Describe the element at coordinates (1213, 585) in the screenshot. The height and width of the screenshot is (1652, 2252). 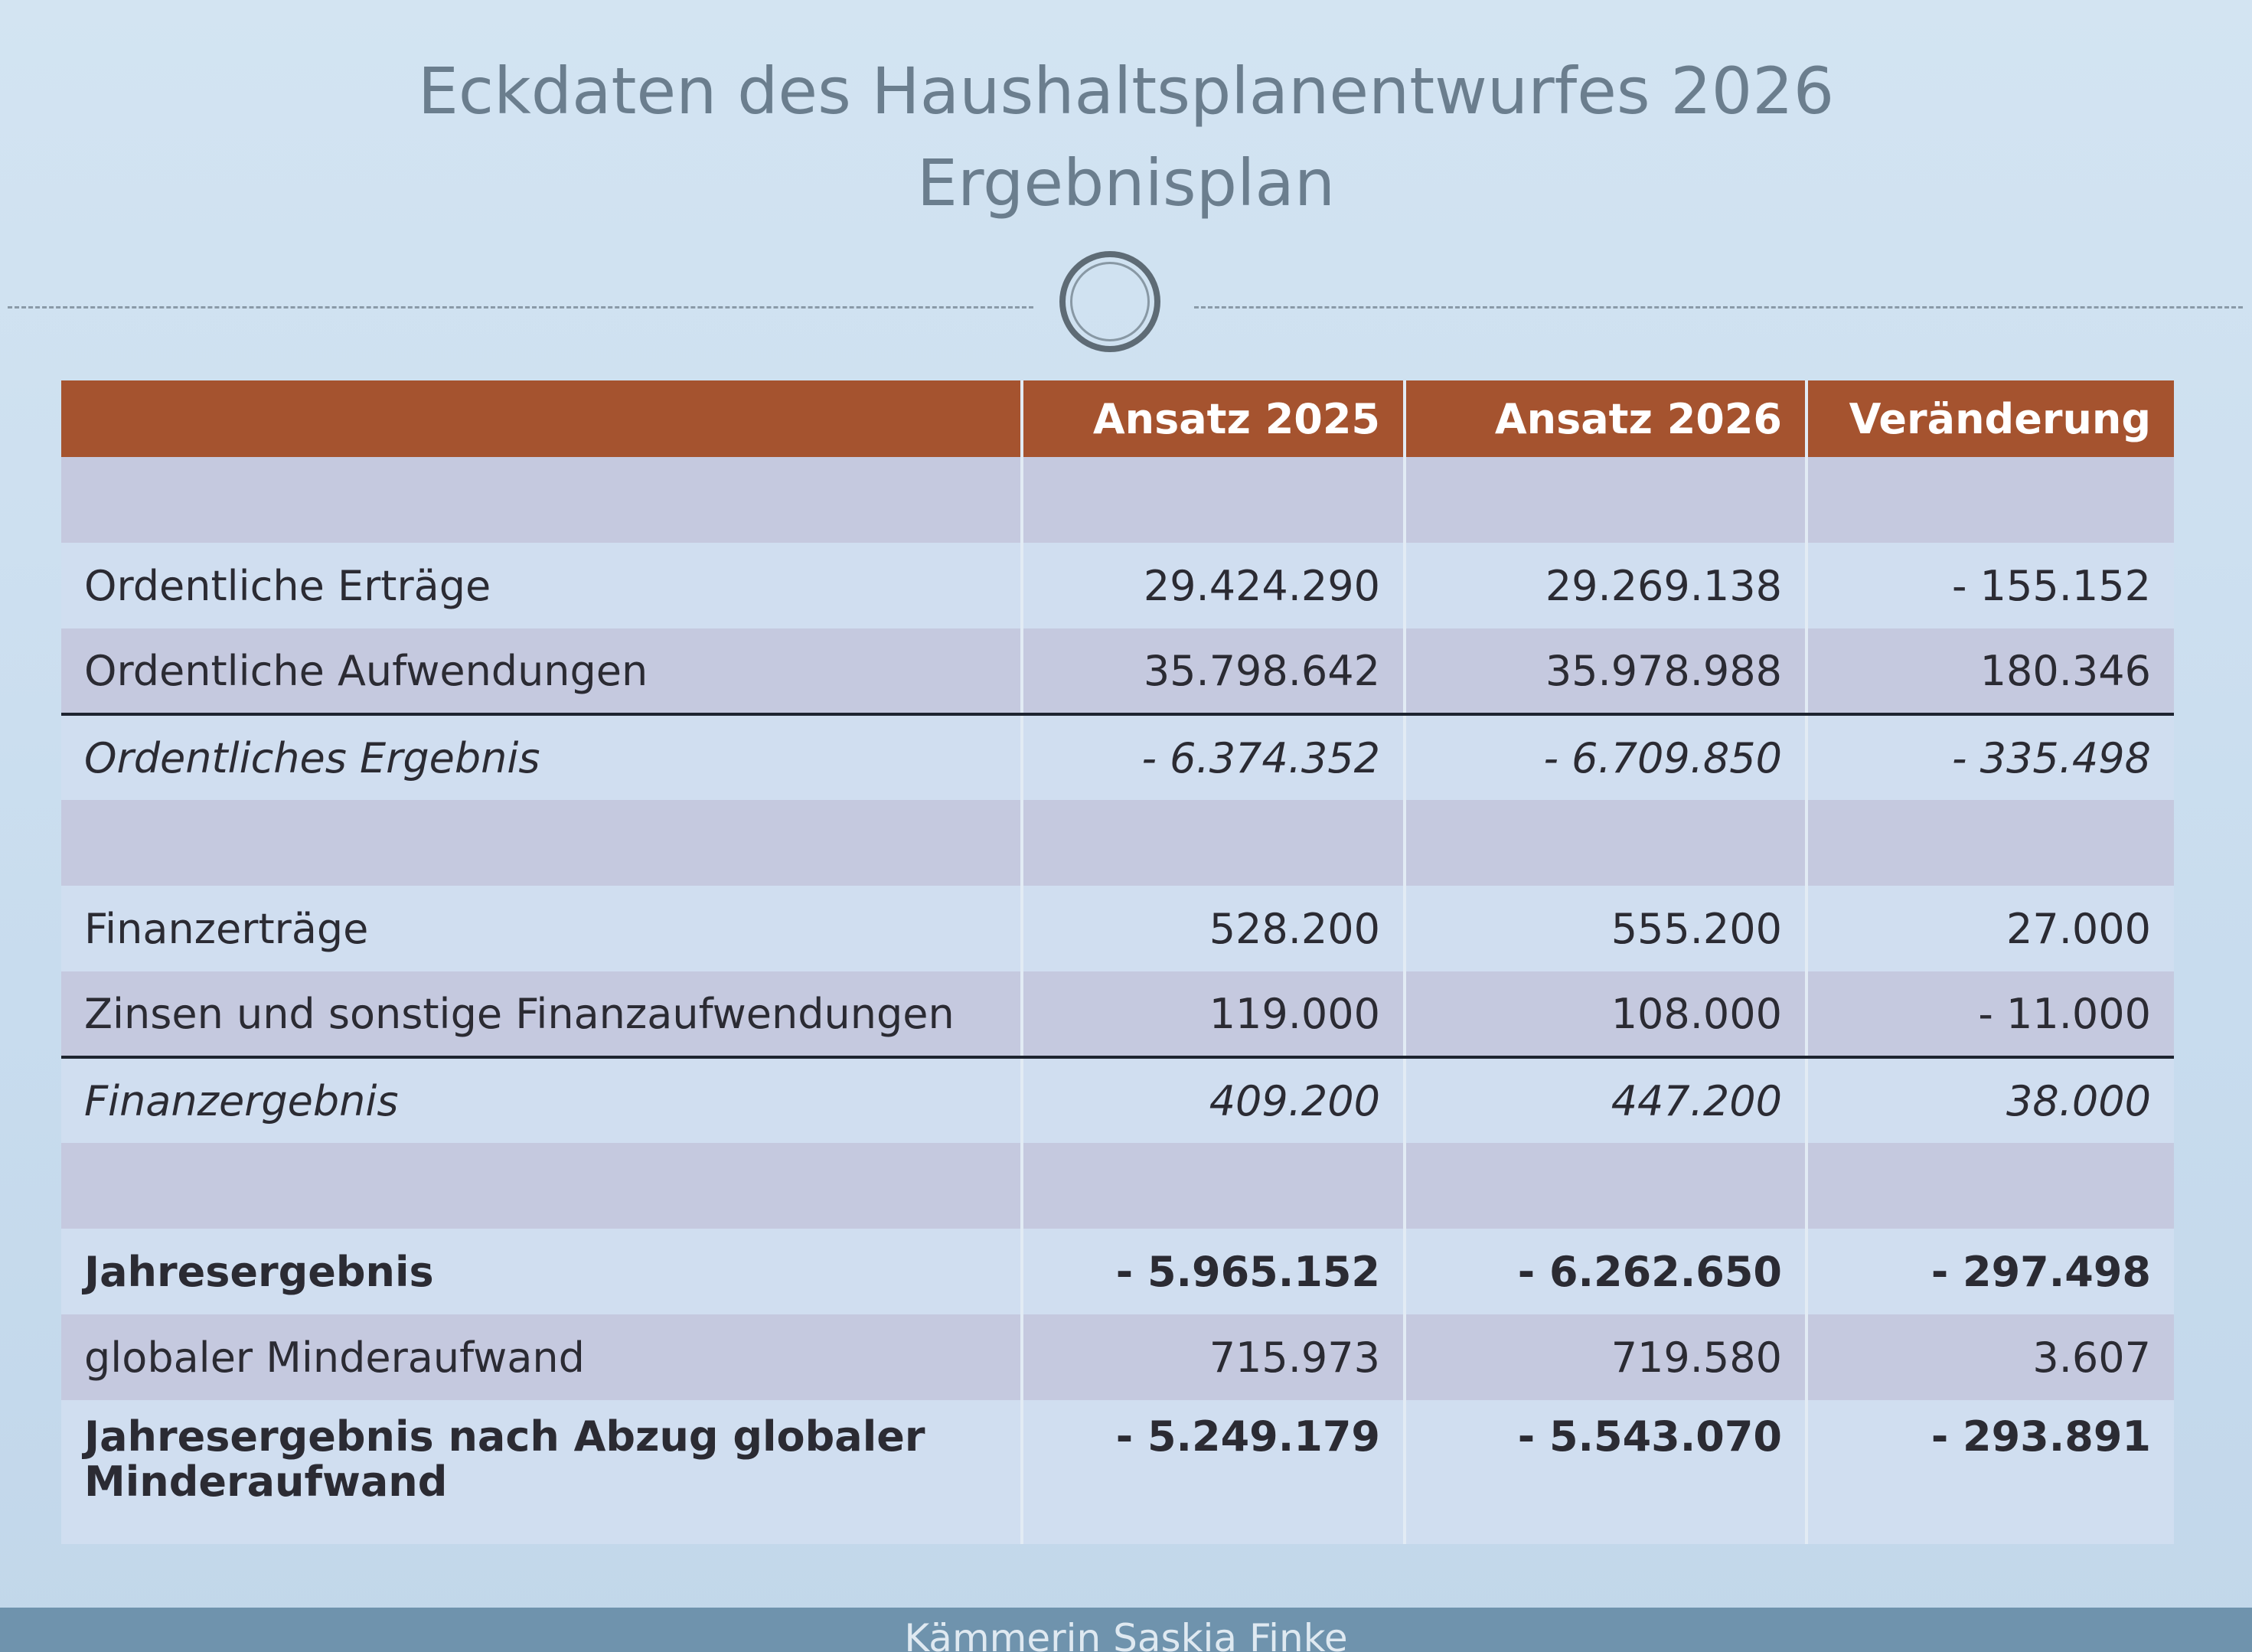
I see `value-cell: 29.424.290` at that location.